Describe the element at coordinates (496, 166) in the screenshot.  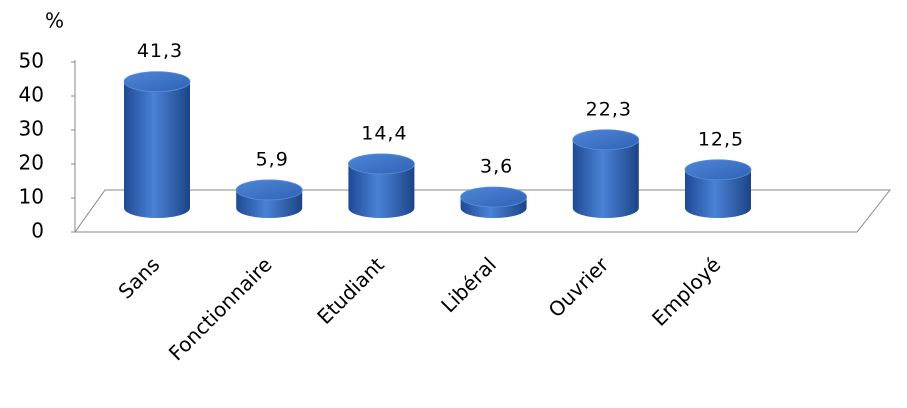
I see `value-label: 3,6` at that location.